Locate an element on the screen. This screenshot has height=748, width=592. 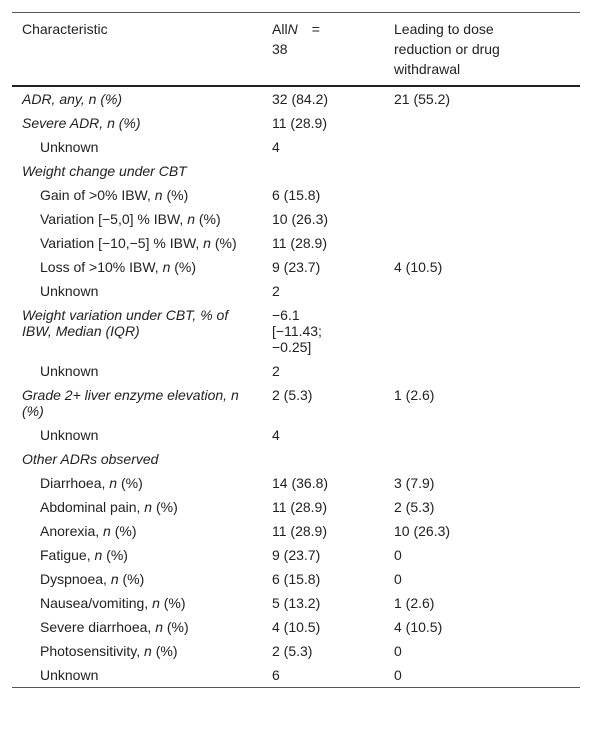
table-row: Variation [−10,−5] % IBW, n (%) 11 (28.9) is located at coordinates (296, 243).